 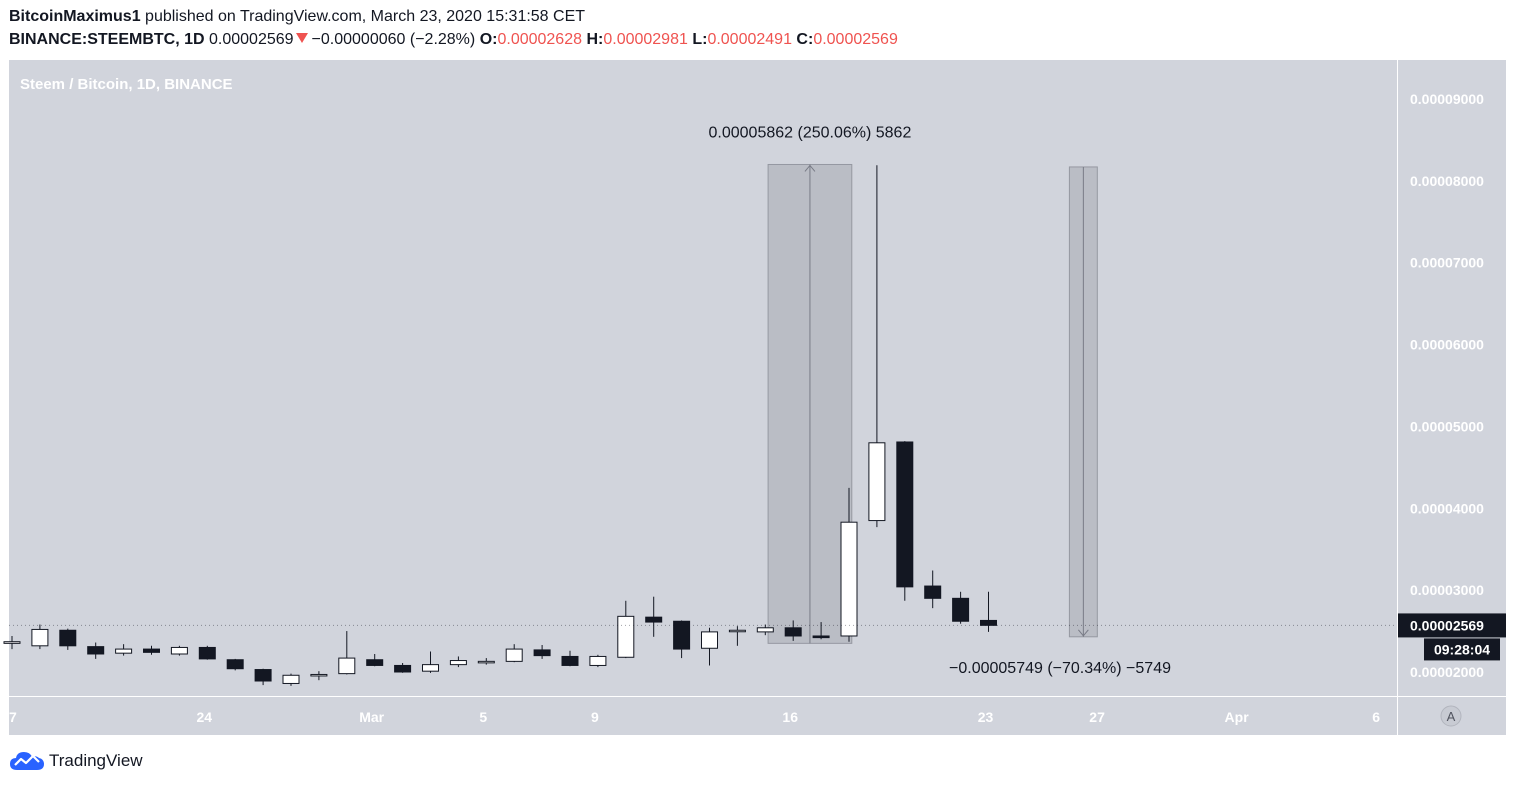 What do you see at coordinates (700, 39) in the screenshot?
I see `low-label: L:` at bounding box center [700, 39].